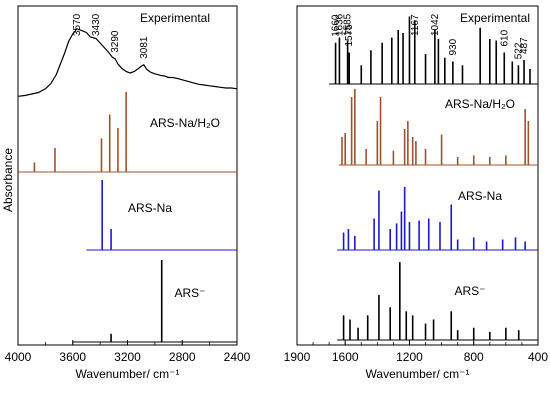 The image size is (550, 406). Describe the element at coordinates (453, 46) in the screenshot. I see `right-experimental-peak-annotation: 930` at that location.